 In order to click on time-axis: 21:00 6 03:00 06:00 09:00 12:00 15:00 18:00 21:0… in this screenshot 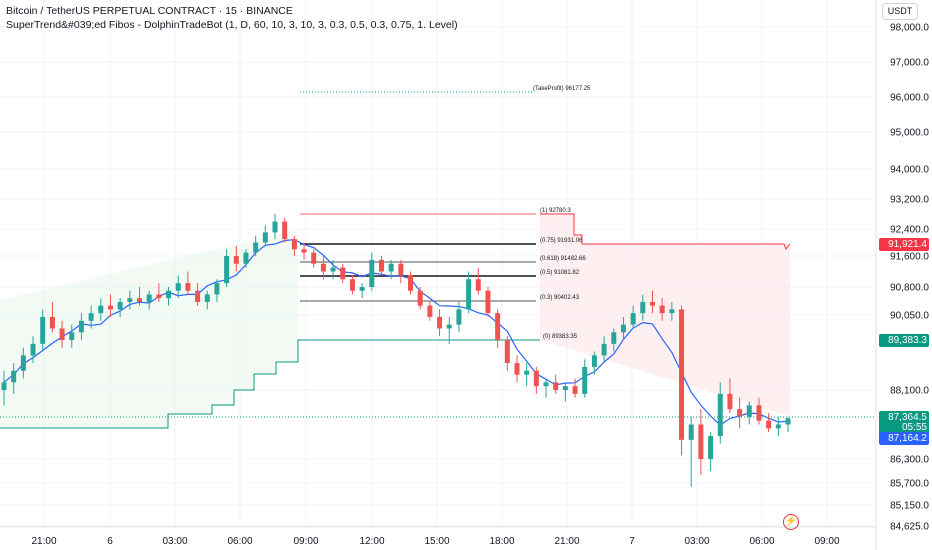, I will do `click(435, 541)`.